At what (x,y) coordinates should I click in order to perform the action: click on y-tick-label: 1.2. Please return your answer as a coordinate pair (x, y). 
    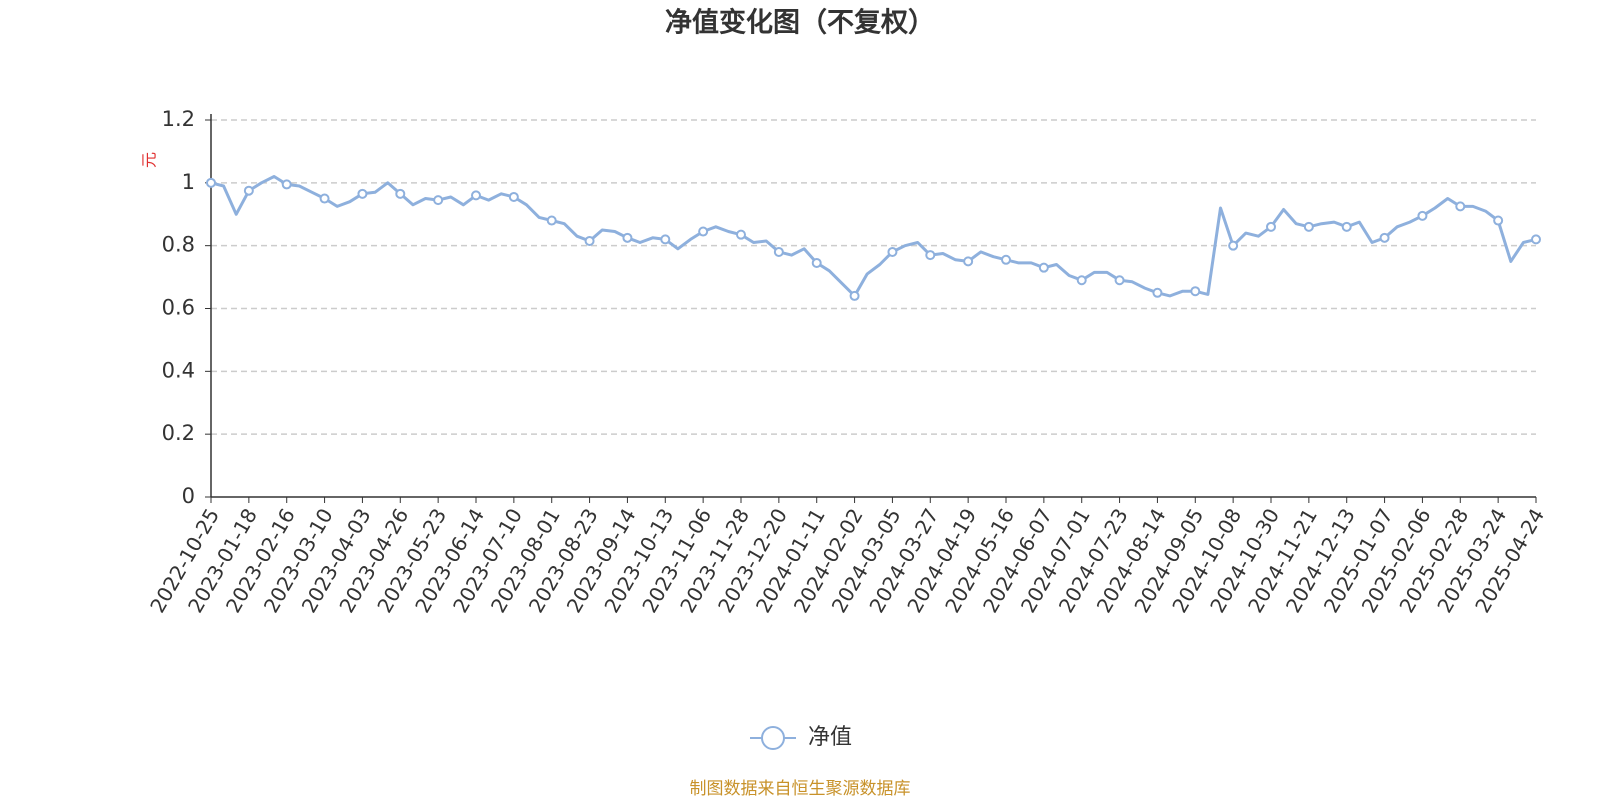
    Looking at the image, I should click on (178, 119).